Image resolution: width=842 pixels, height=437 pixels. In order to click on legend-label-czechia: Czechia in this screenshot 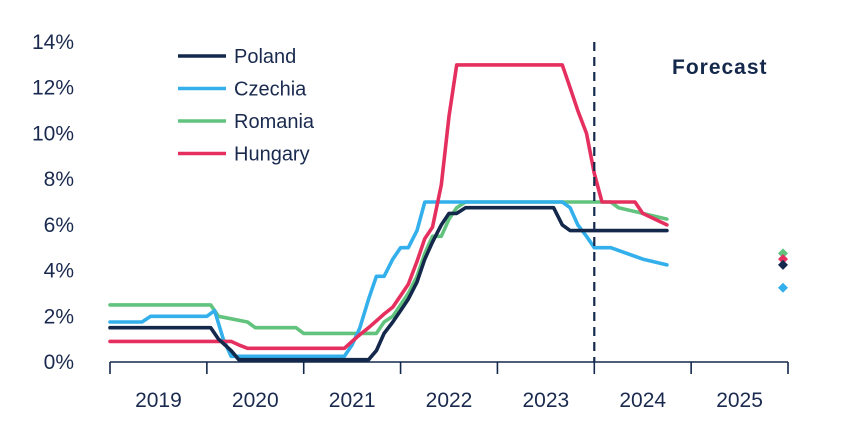, I will do `click(270, 90)`.